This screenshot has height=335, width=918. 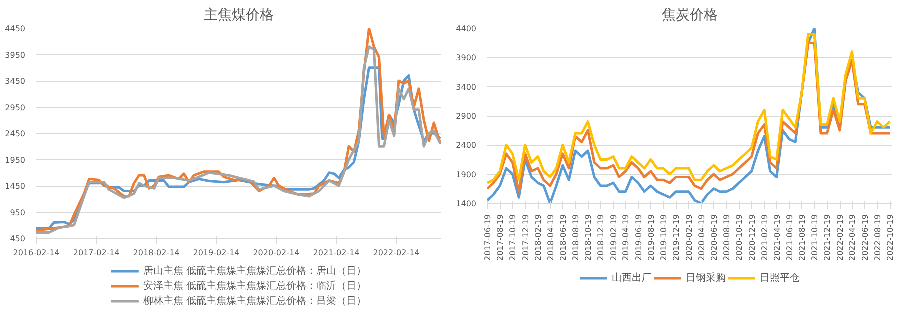 What do you see at coordinates (563, 237) in the screenshot?
I see `x-tick-label: 2018-06-19` at bounding box center [563, 237].